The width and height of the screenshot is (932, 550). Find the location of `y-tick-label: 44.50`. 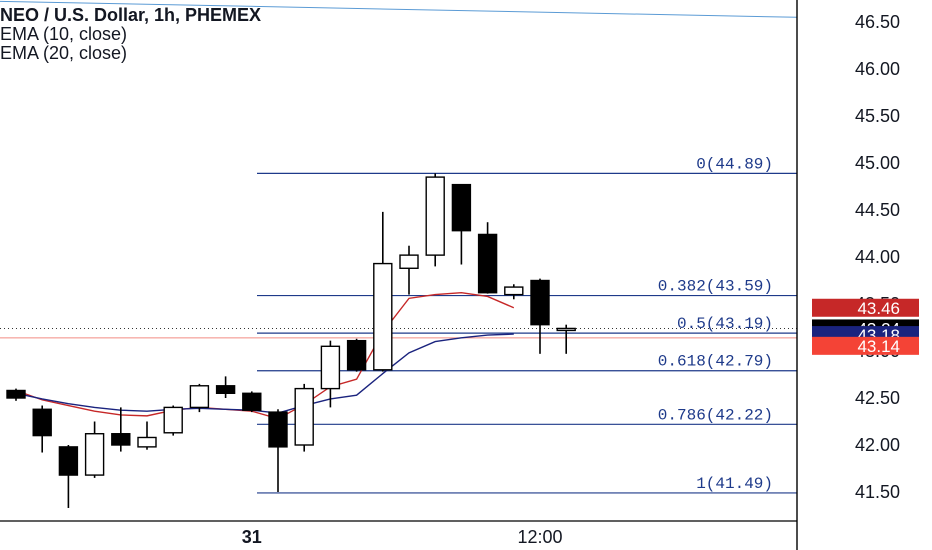

y-tick-label: 44.50 is located at coordinates (877, 210).